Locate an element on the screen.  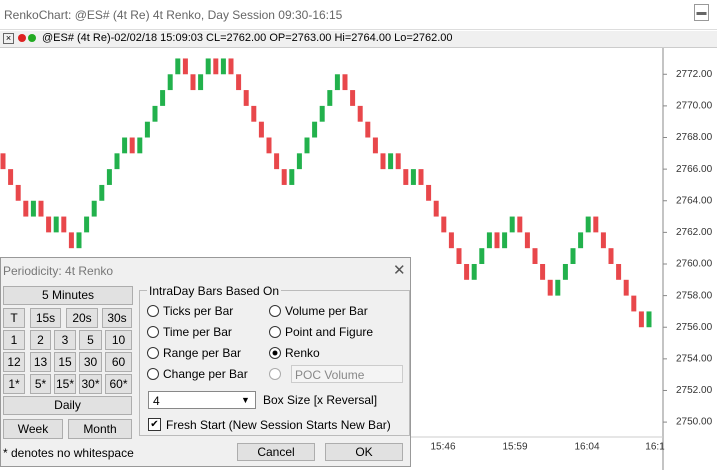
option-label: Renko is located at coordinates (302, 353).